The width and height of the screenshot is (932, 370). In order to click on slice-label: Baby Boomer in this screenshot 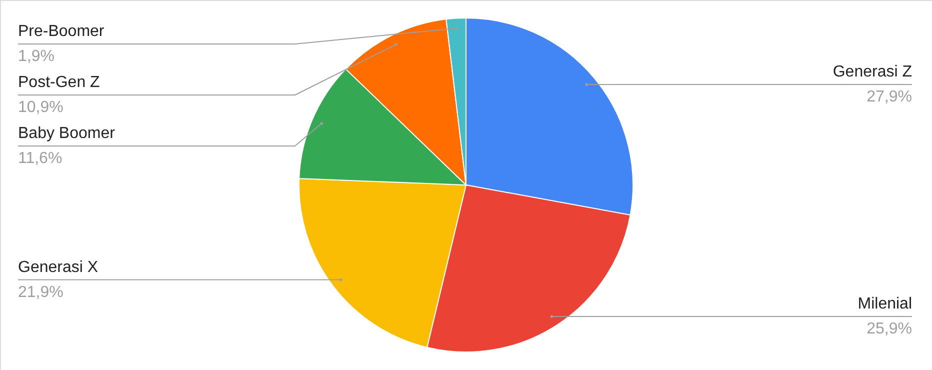, I will do `click(67, 133)`.